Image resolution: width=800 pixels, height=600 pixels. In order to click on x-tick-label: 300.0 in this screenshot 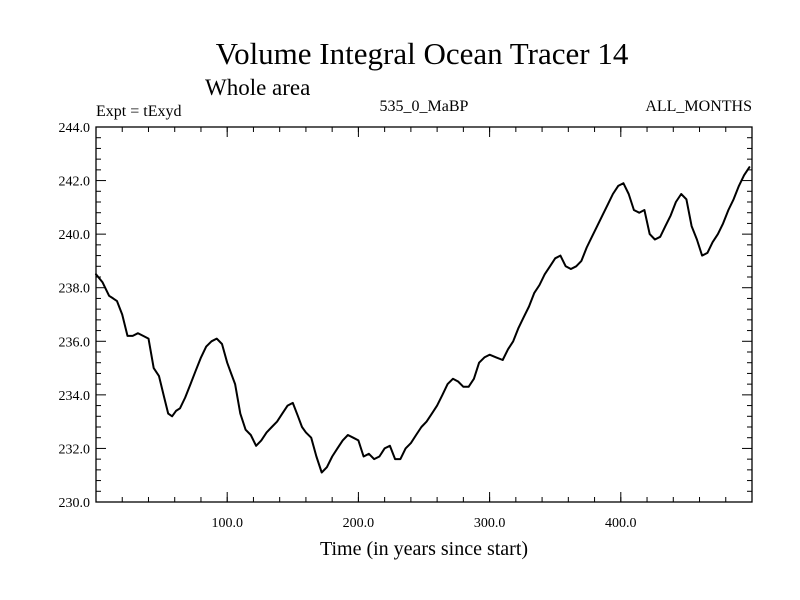, I will do `click(490, 523)`.